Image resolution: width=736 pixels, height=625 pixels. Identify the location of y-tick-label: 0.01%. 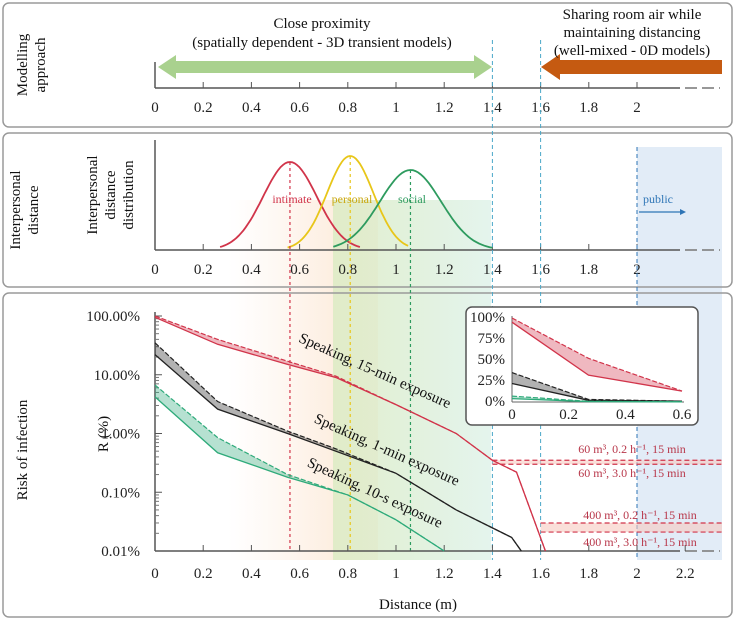
(120, 552).